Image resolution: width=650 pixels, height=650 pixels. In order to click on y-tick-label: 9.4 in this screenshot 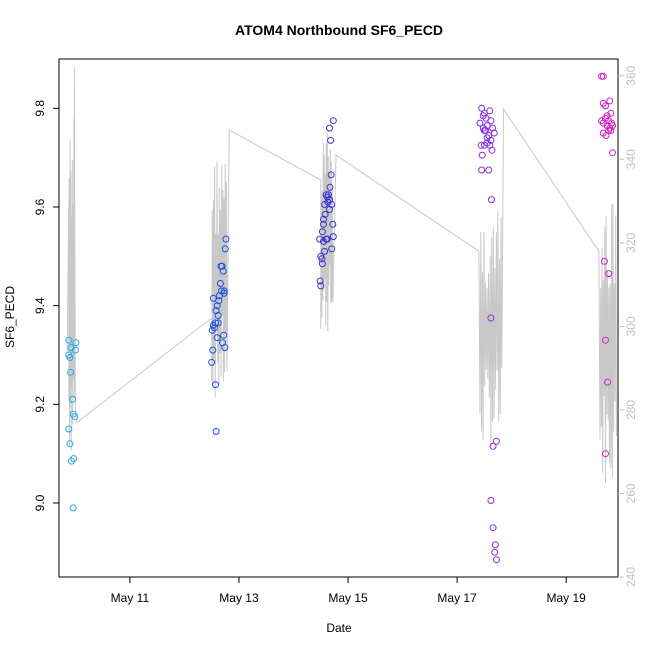, I will do `click(40, 305)`.